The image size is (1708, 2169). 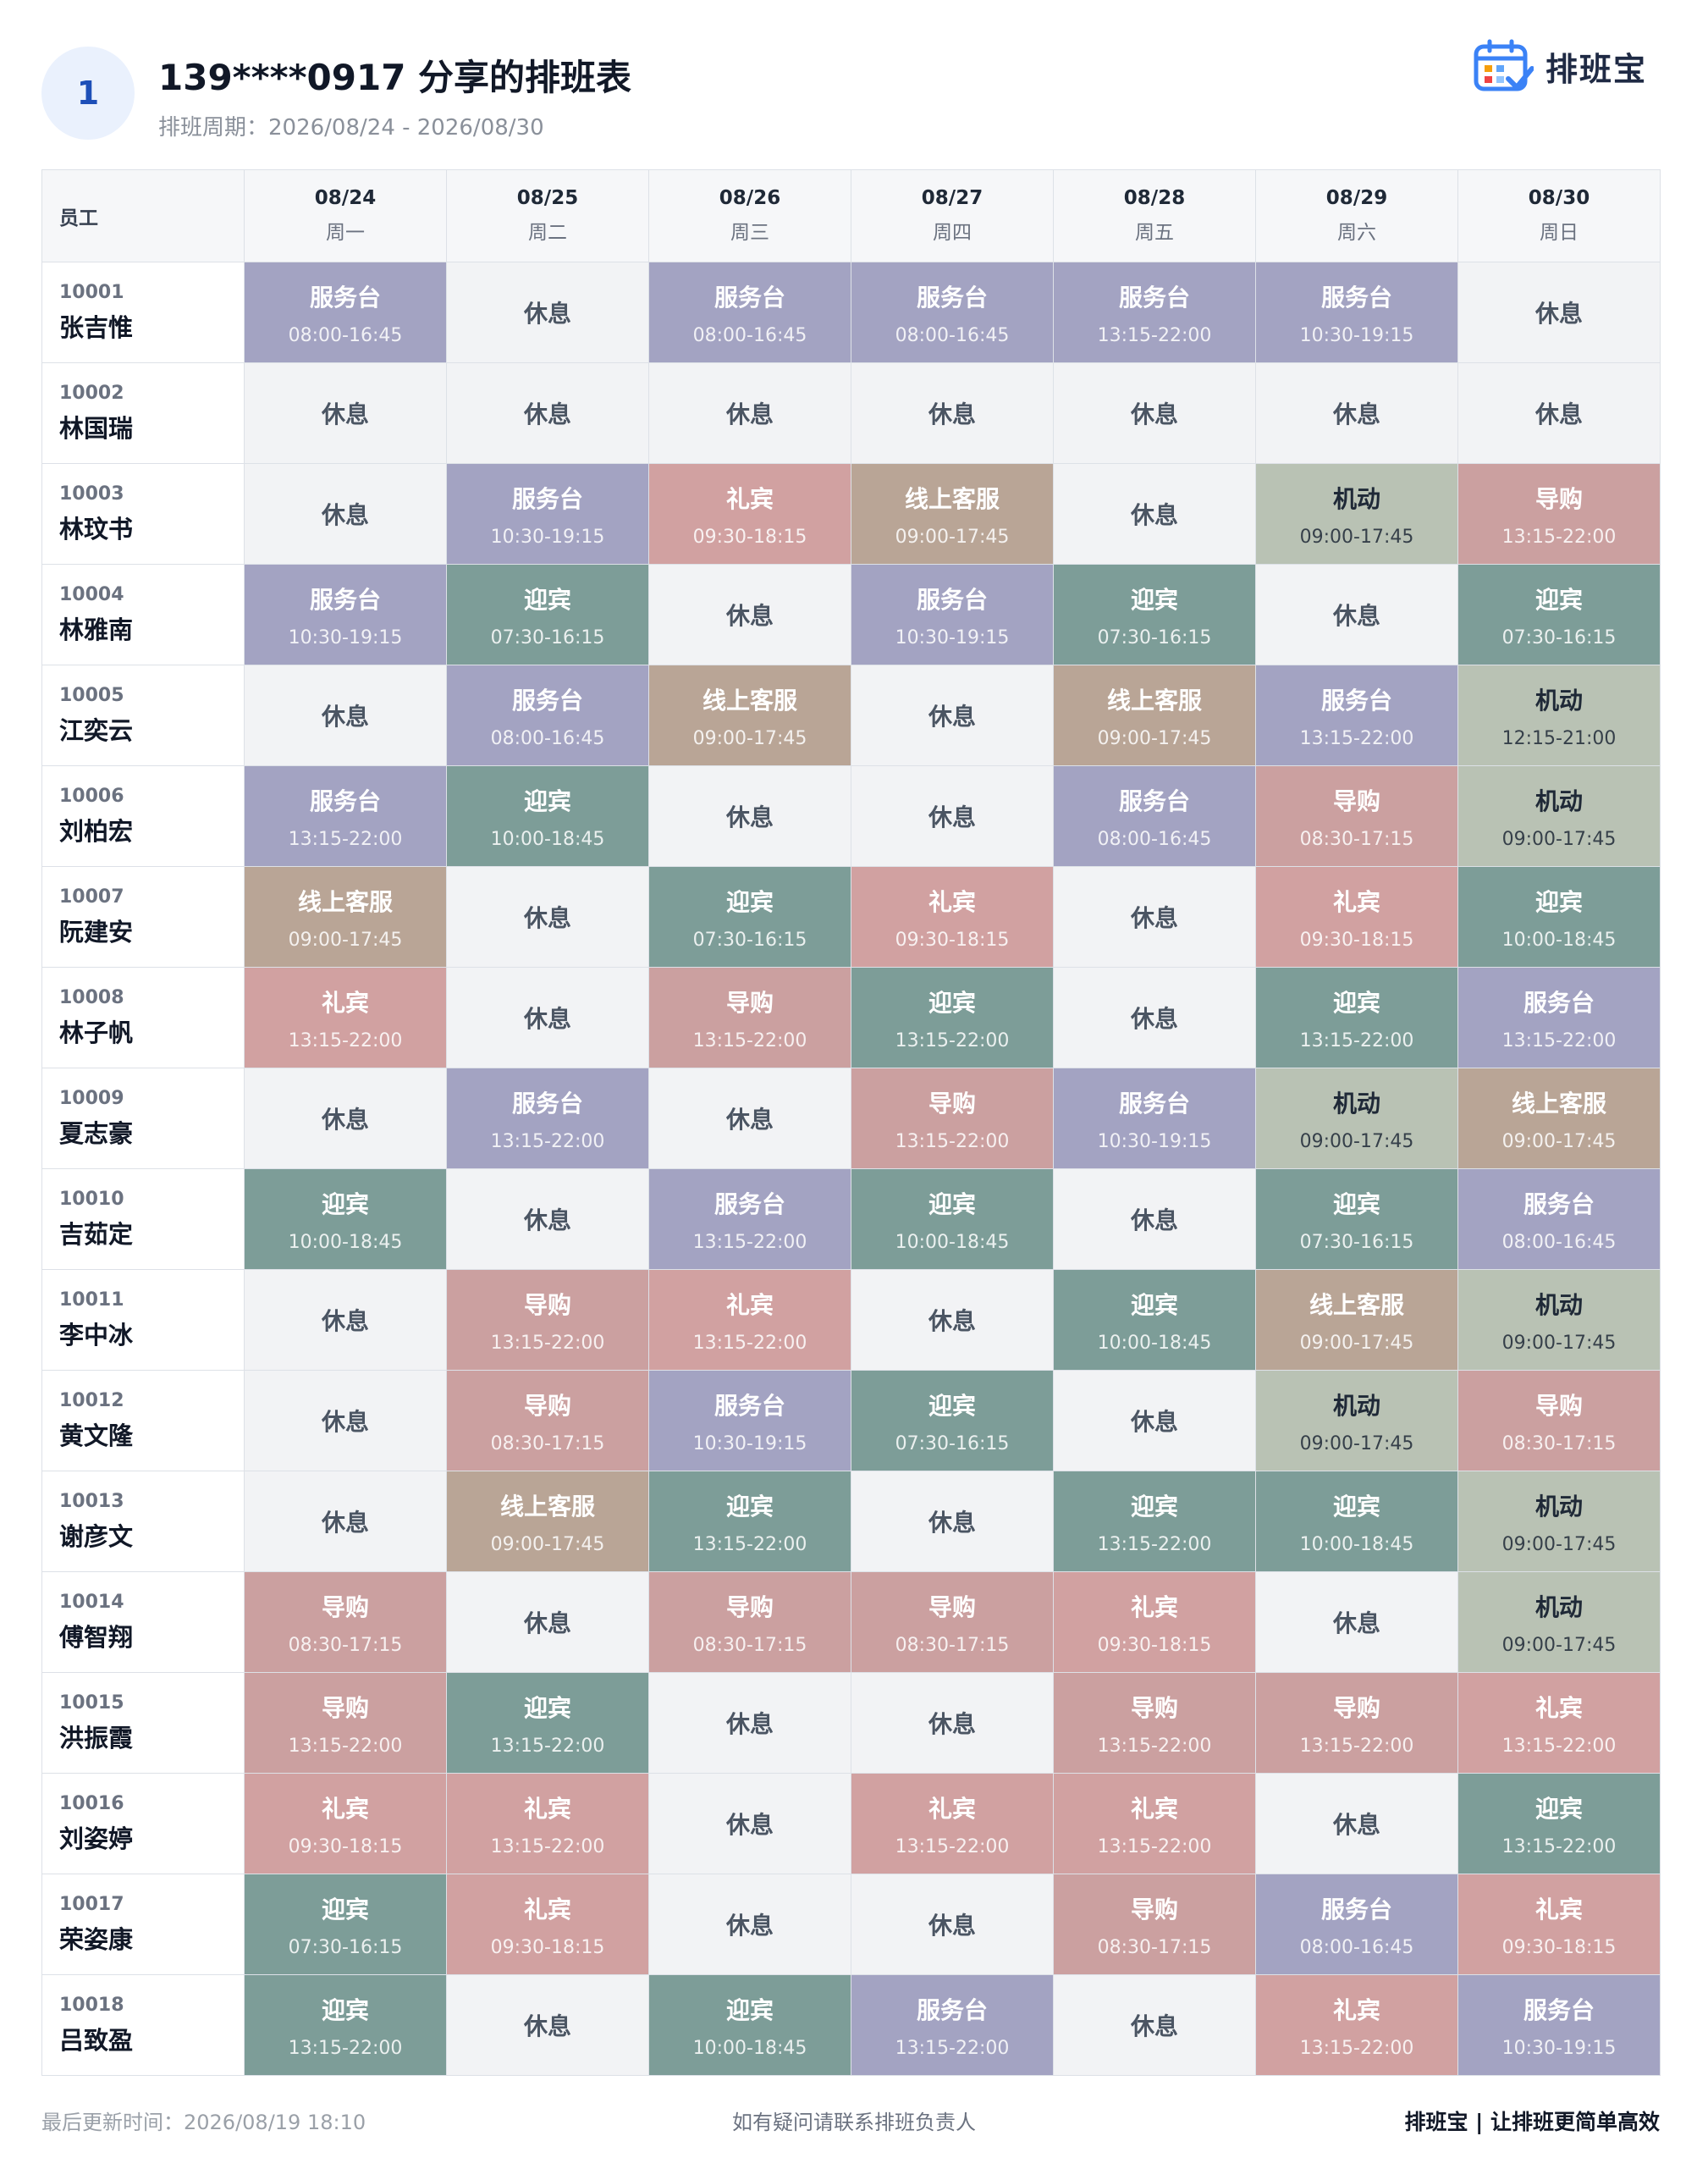 What do you see at coordinates (91, 594) in the screenshot?
I see `employee-id: 10004` at bounding box center [91, 594].